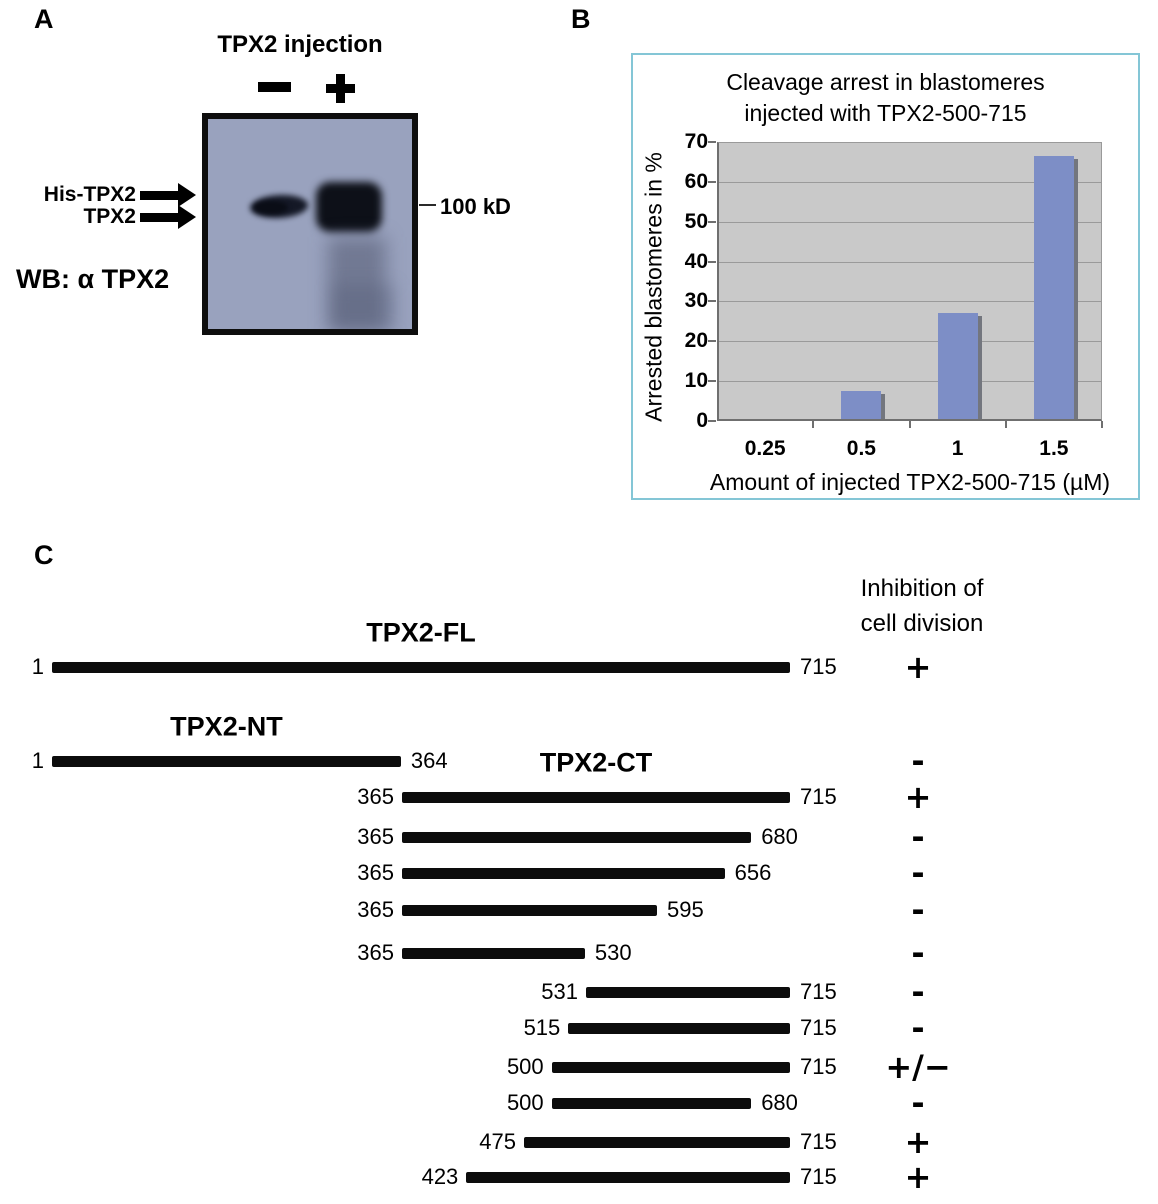 The width and height of the screenshot is (1158, 1204). What do you see at coordinates (440, 1176) in the screenshot?
I see `construct-start-residue: 423` at bounding box center [440, 1176].